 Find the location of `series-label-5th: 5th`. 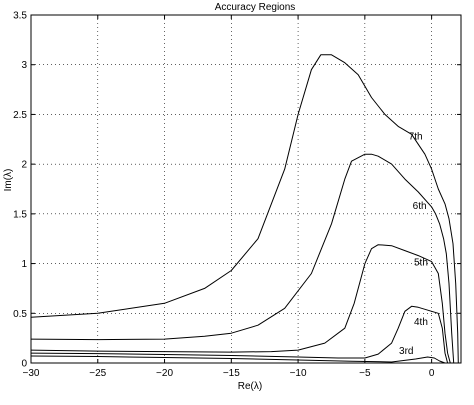

series-label-5th: 5th is located at coordinates (421, 263).